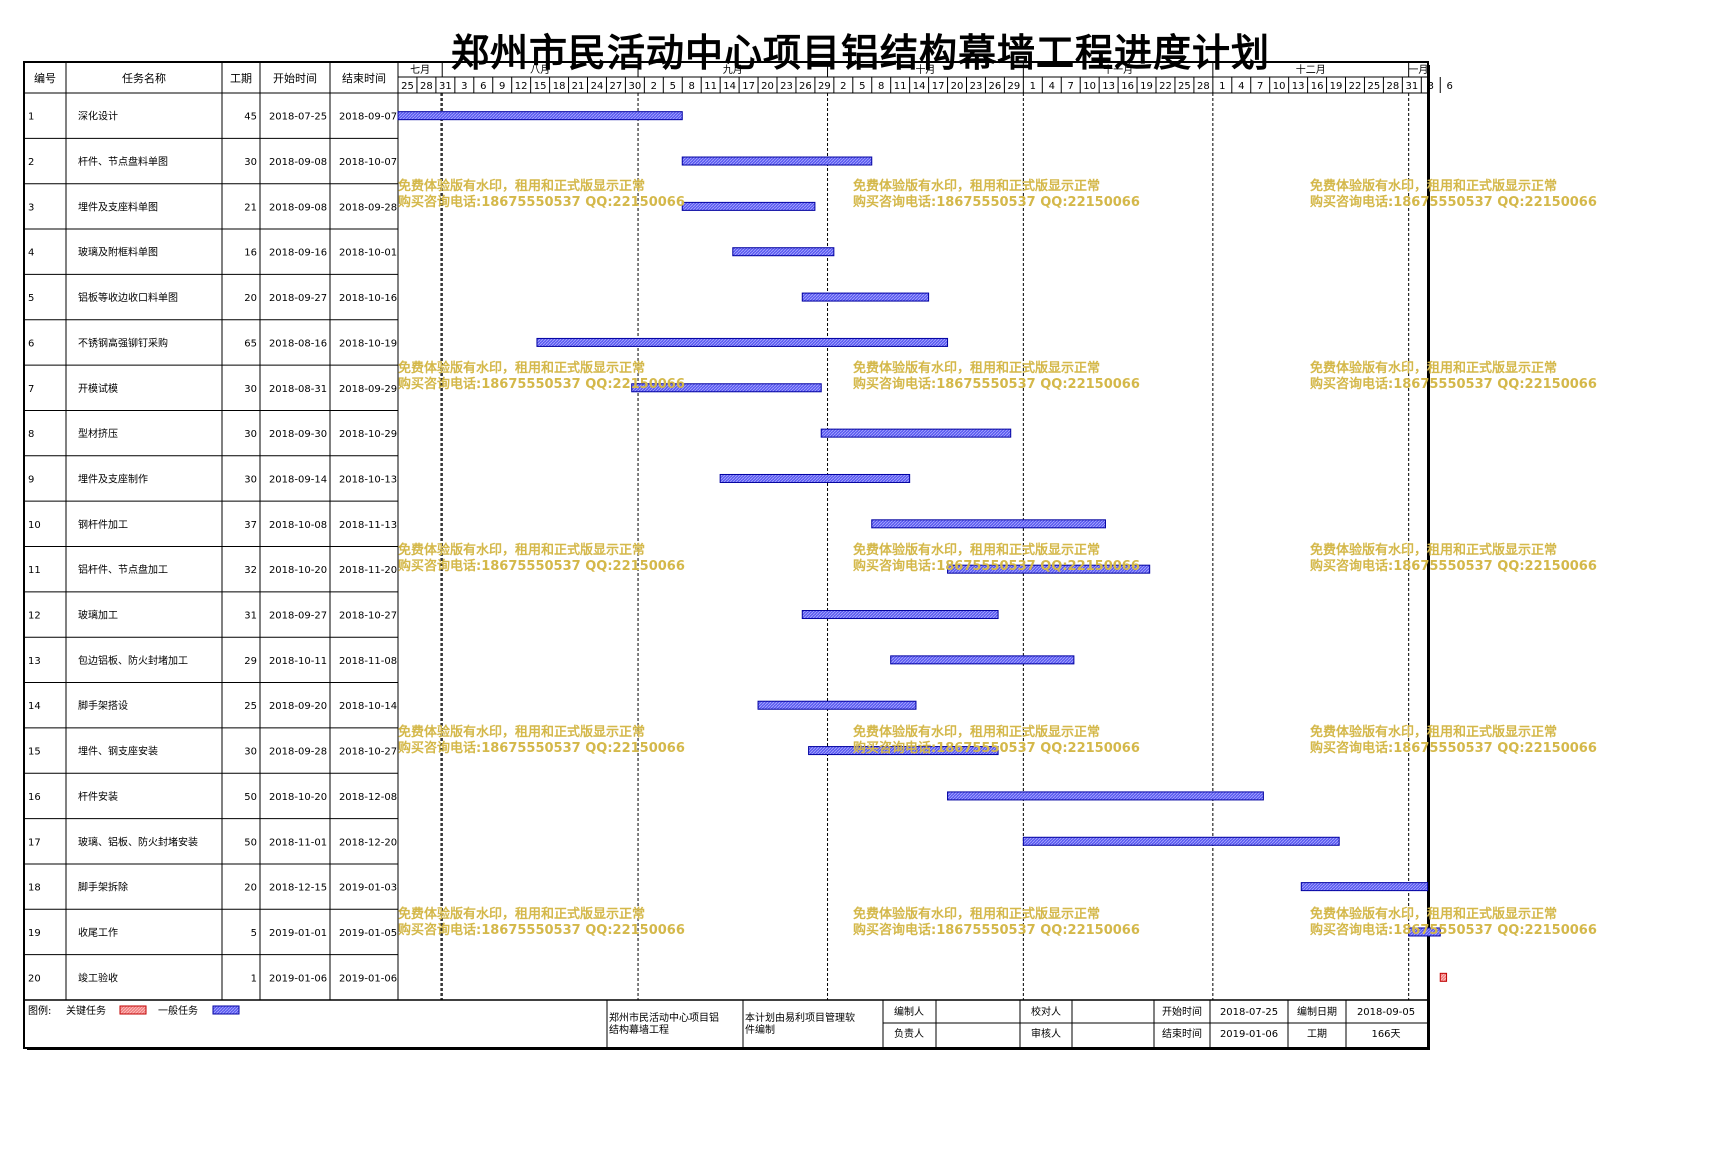 Image resolution: width=1721 pixels, height=1172 pixels. Describe the element at coordinates (250, 434) in the screenshot. I see `task-duration: 30` at that location.